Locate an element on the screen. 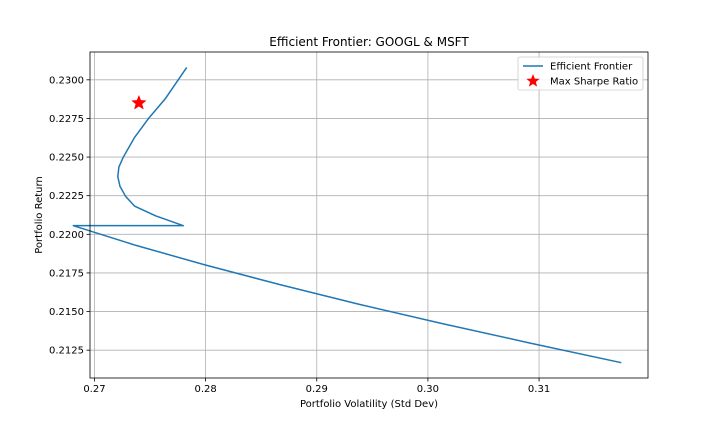 Image resolution: width=720 pixels, height=432 pixels. y-tick-label: 0.2200 is located at coordinates (66, 235).